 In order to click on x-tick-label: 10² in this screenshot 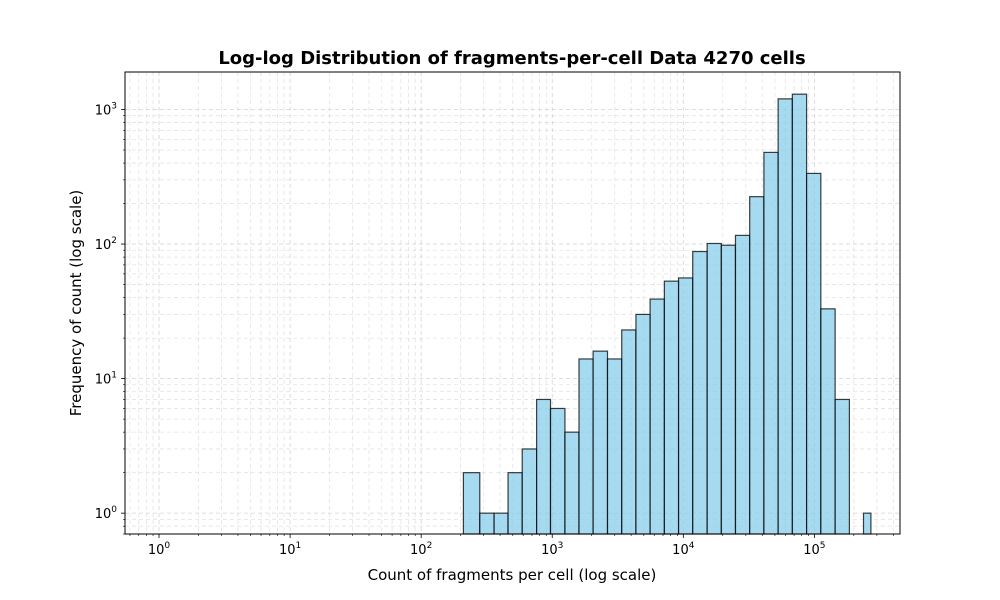, I will do `click(421, 549)`.